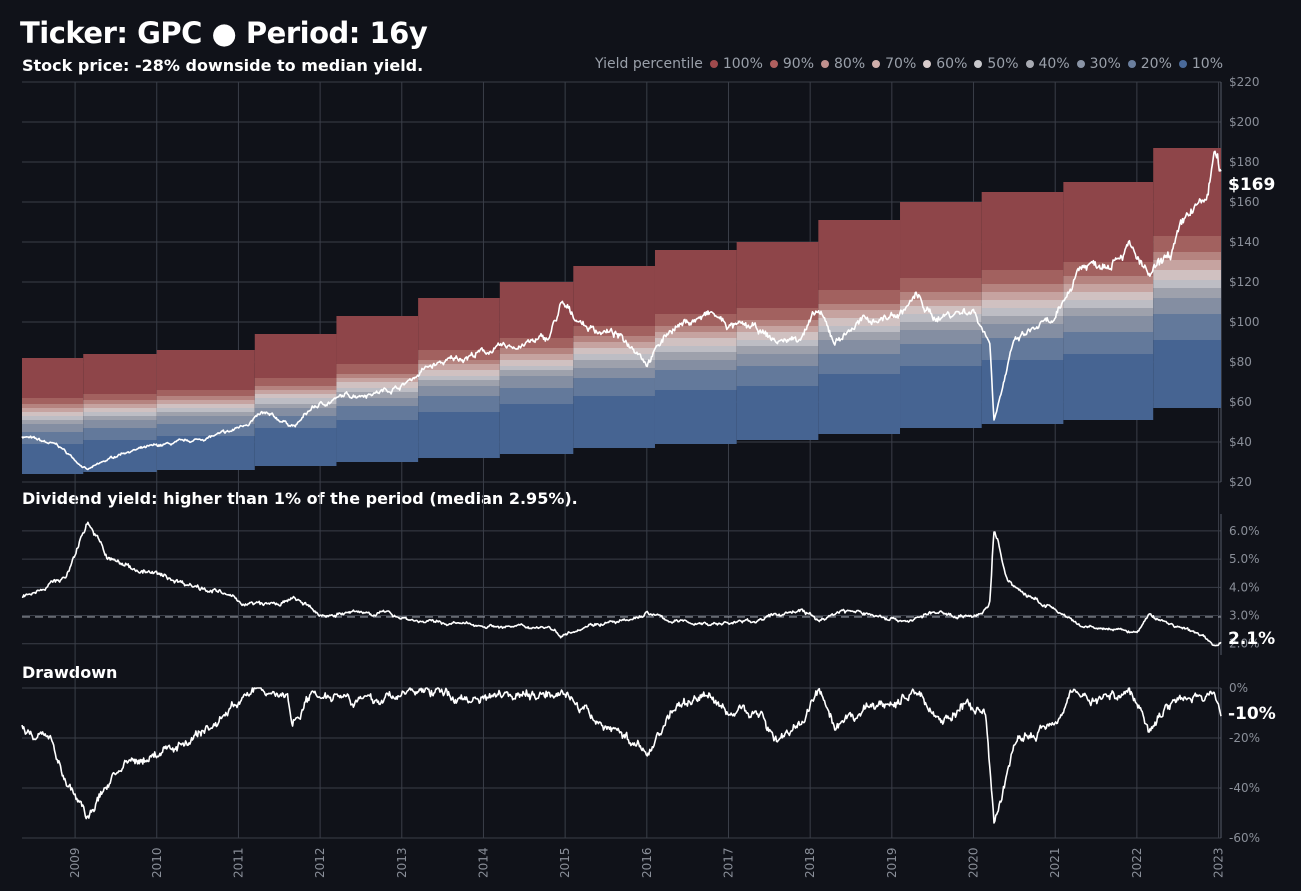  I want to click on legend-label: 80%, so click(850, 64).